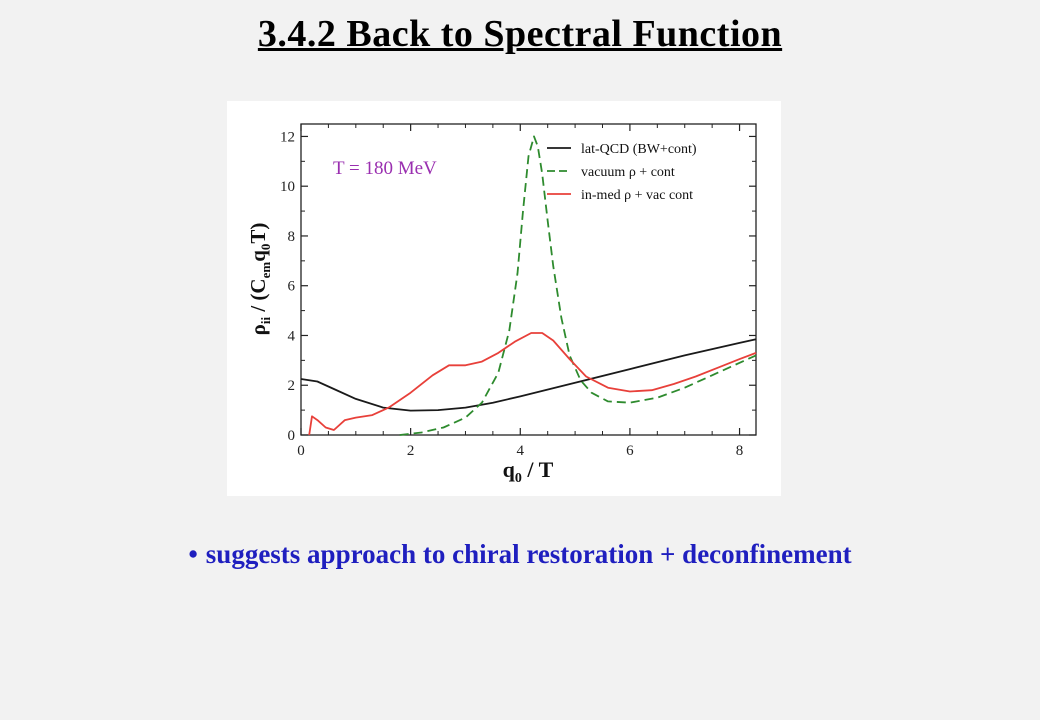 This screenshot has width=1040, height=720. Describe the element at coordinates (265, 270) in the screenshot. I see `y-label-c-sub: em` at that location.